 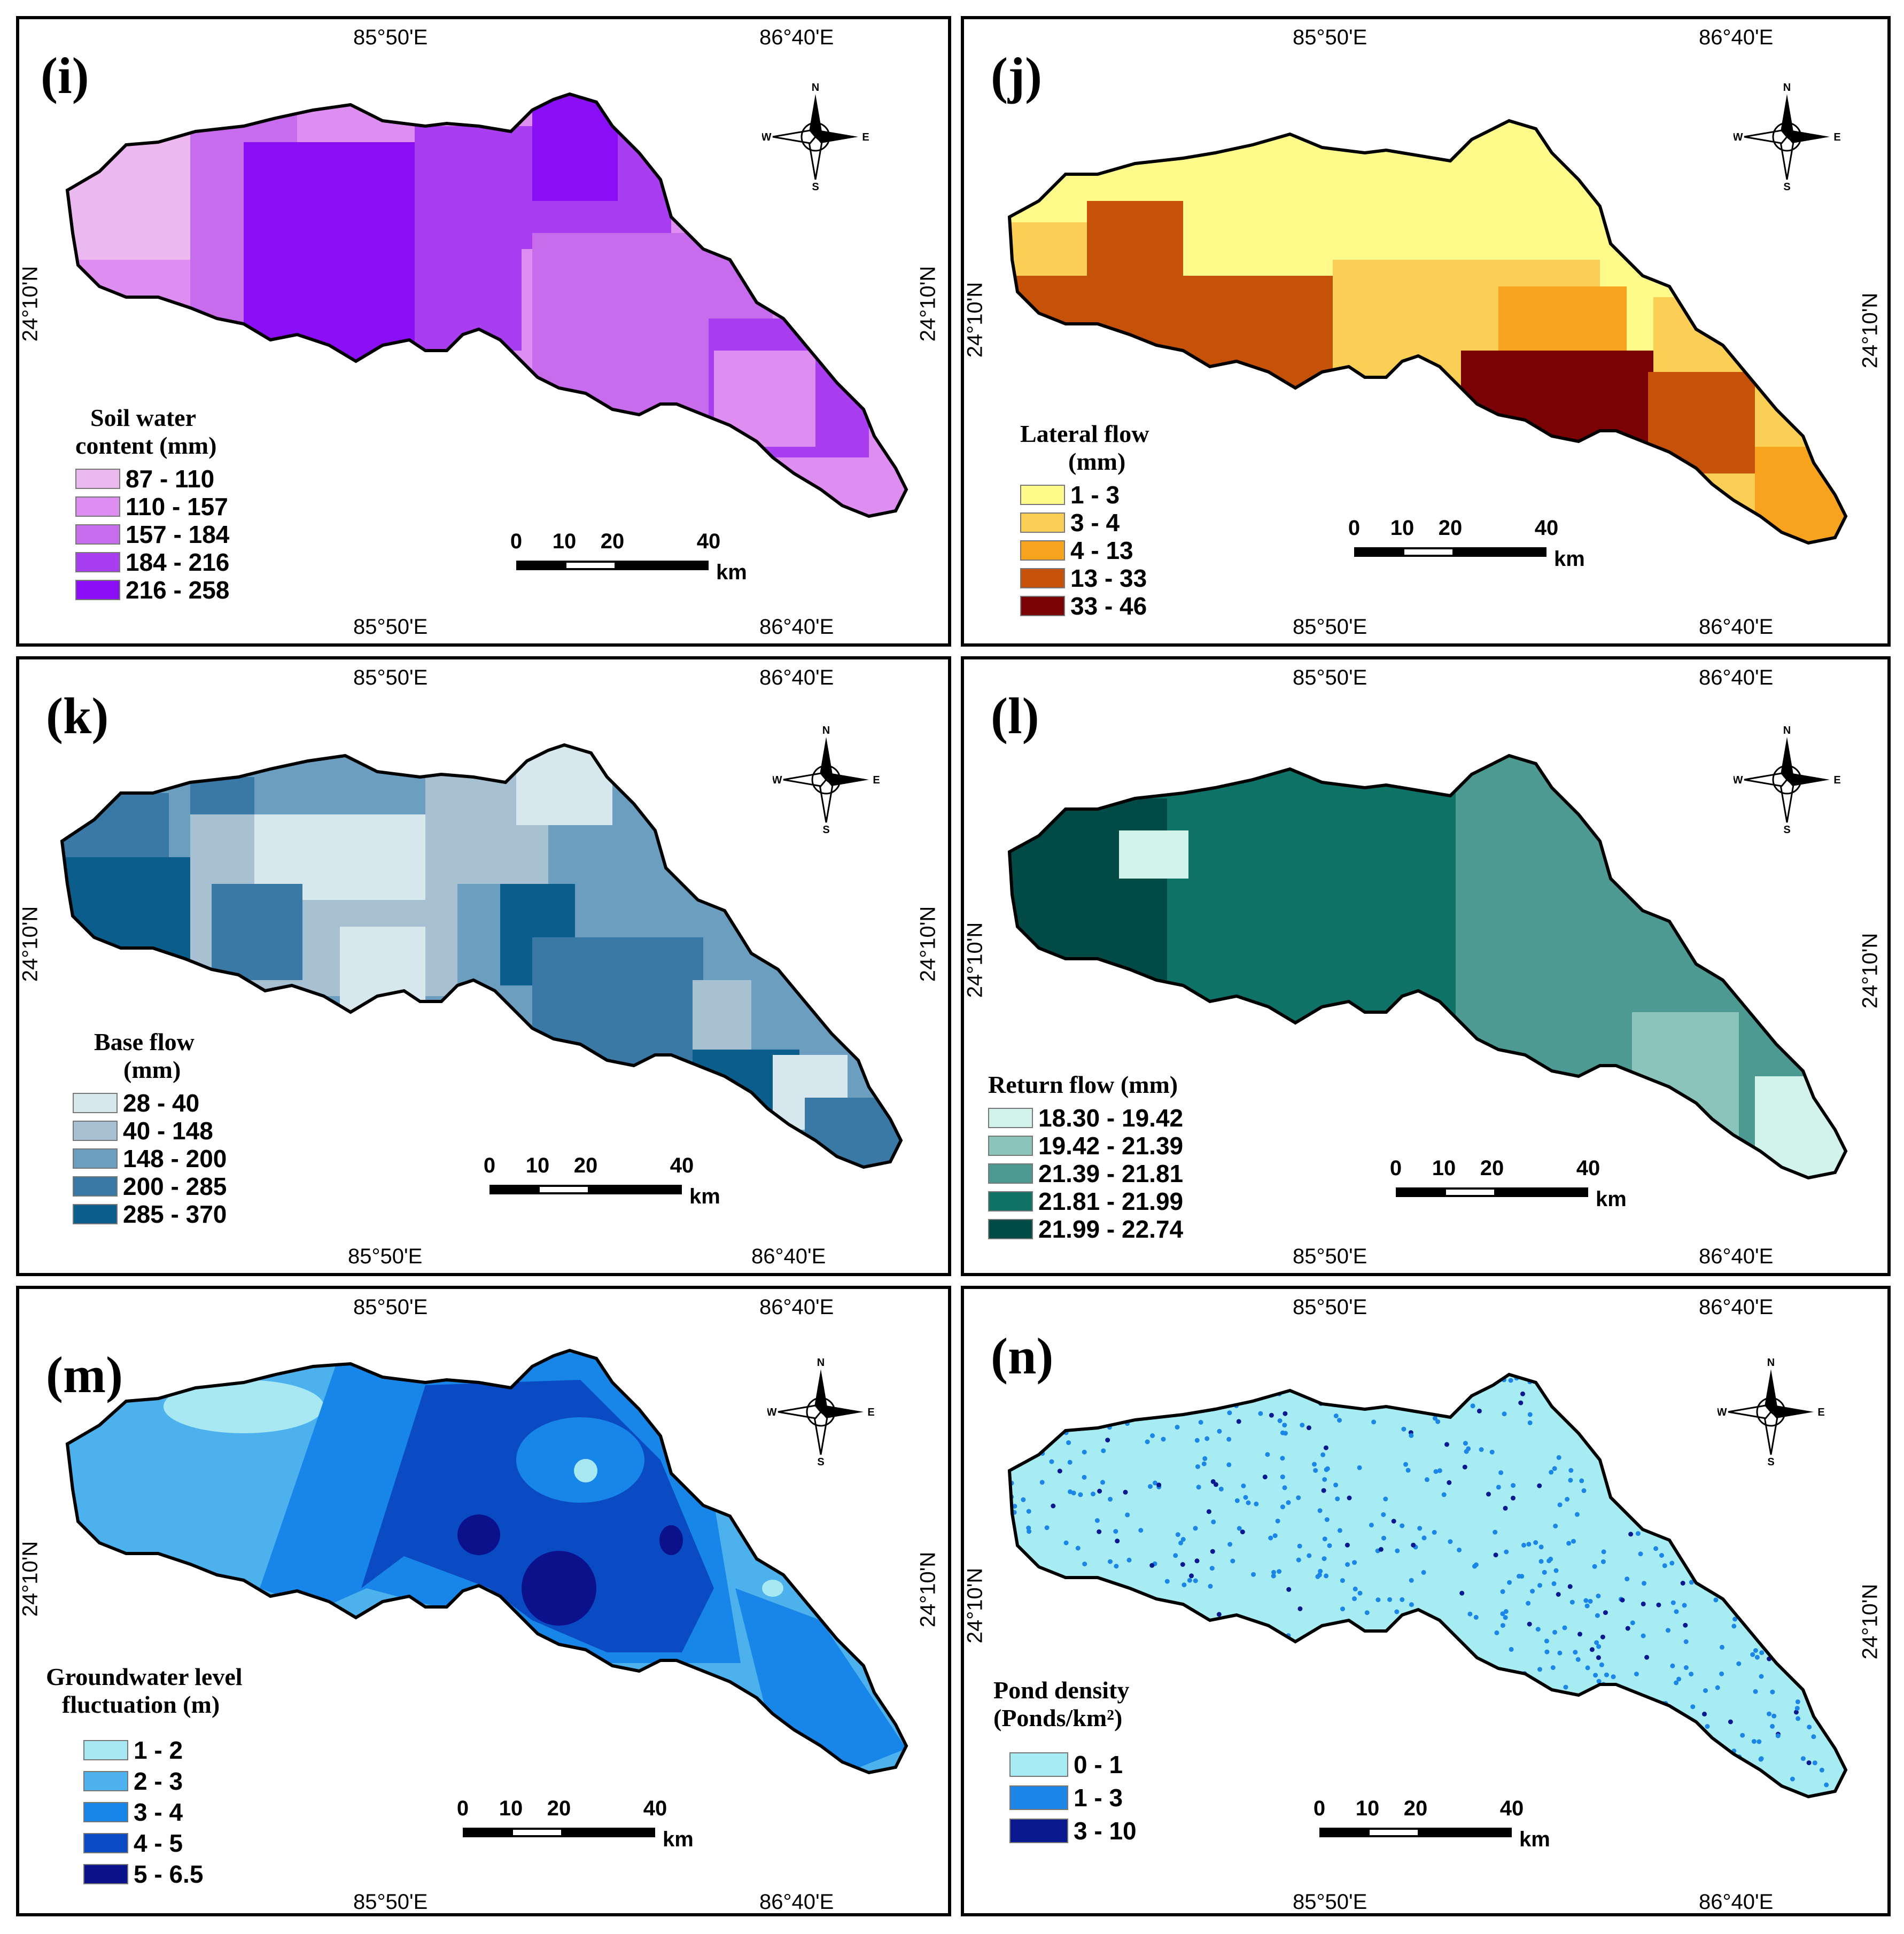 What do you see at coordinates (144, 1812) in the screenshot?
I see `legend-item: 3 - 4` at bounding box center [144, 1812].